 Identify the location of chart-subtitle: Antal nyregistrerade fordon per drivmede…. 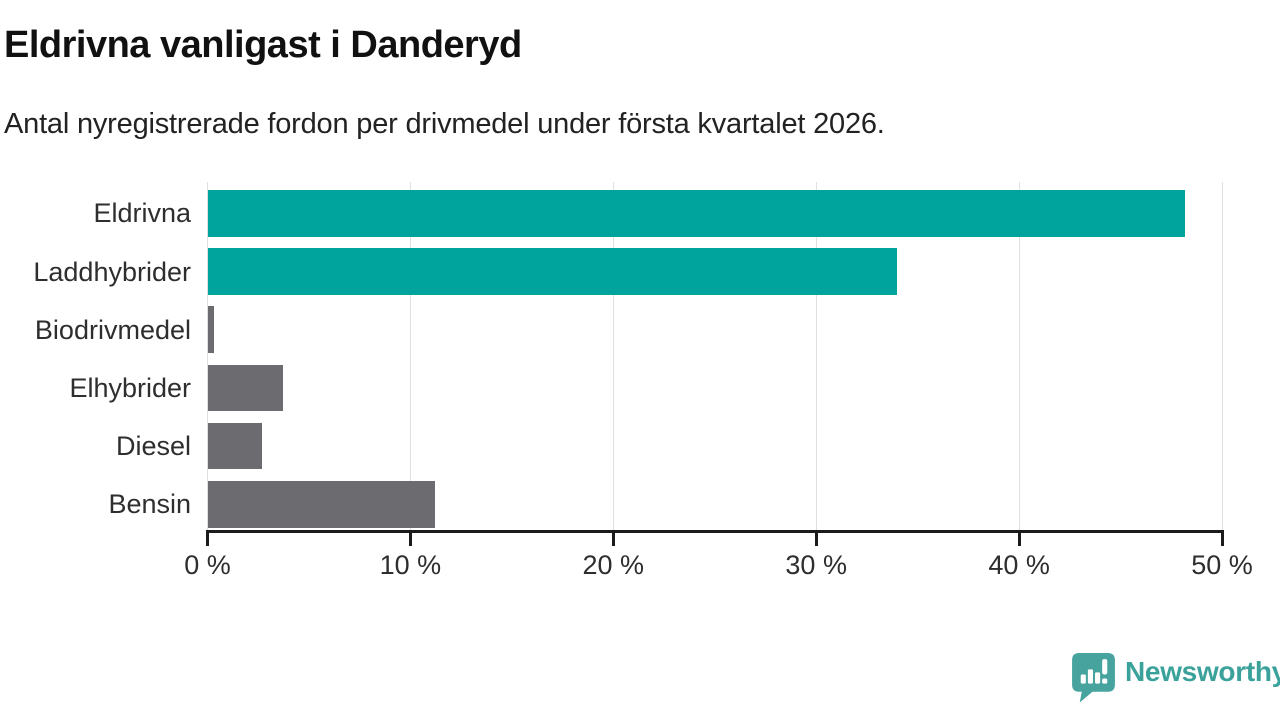
(444, 124).